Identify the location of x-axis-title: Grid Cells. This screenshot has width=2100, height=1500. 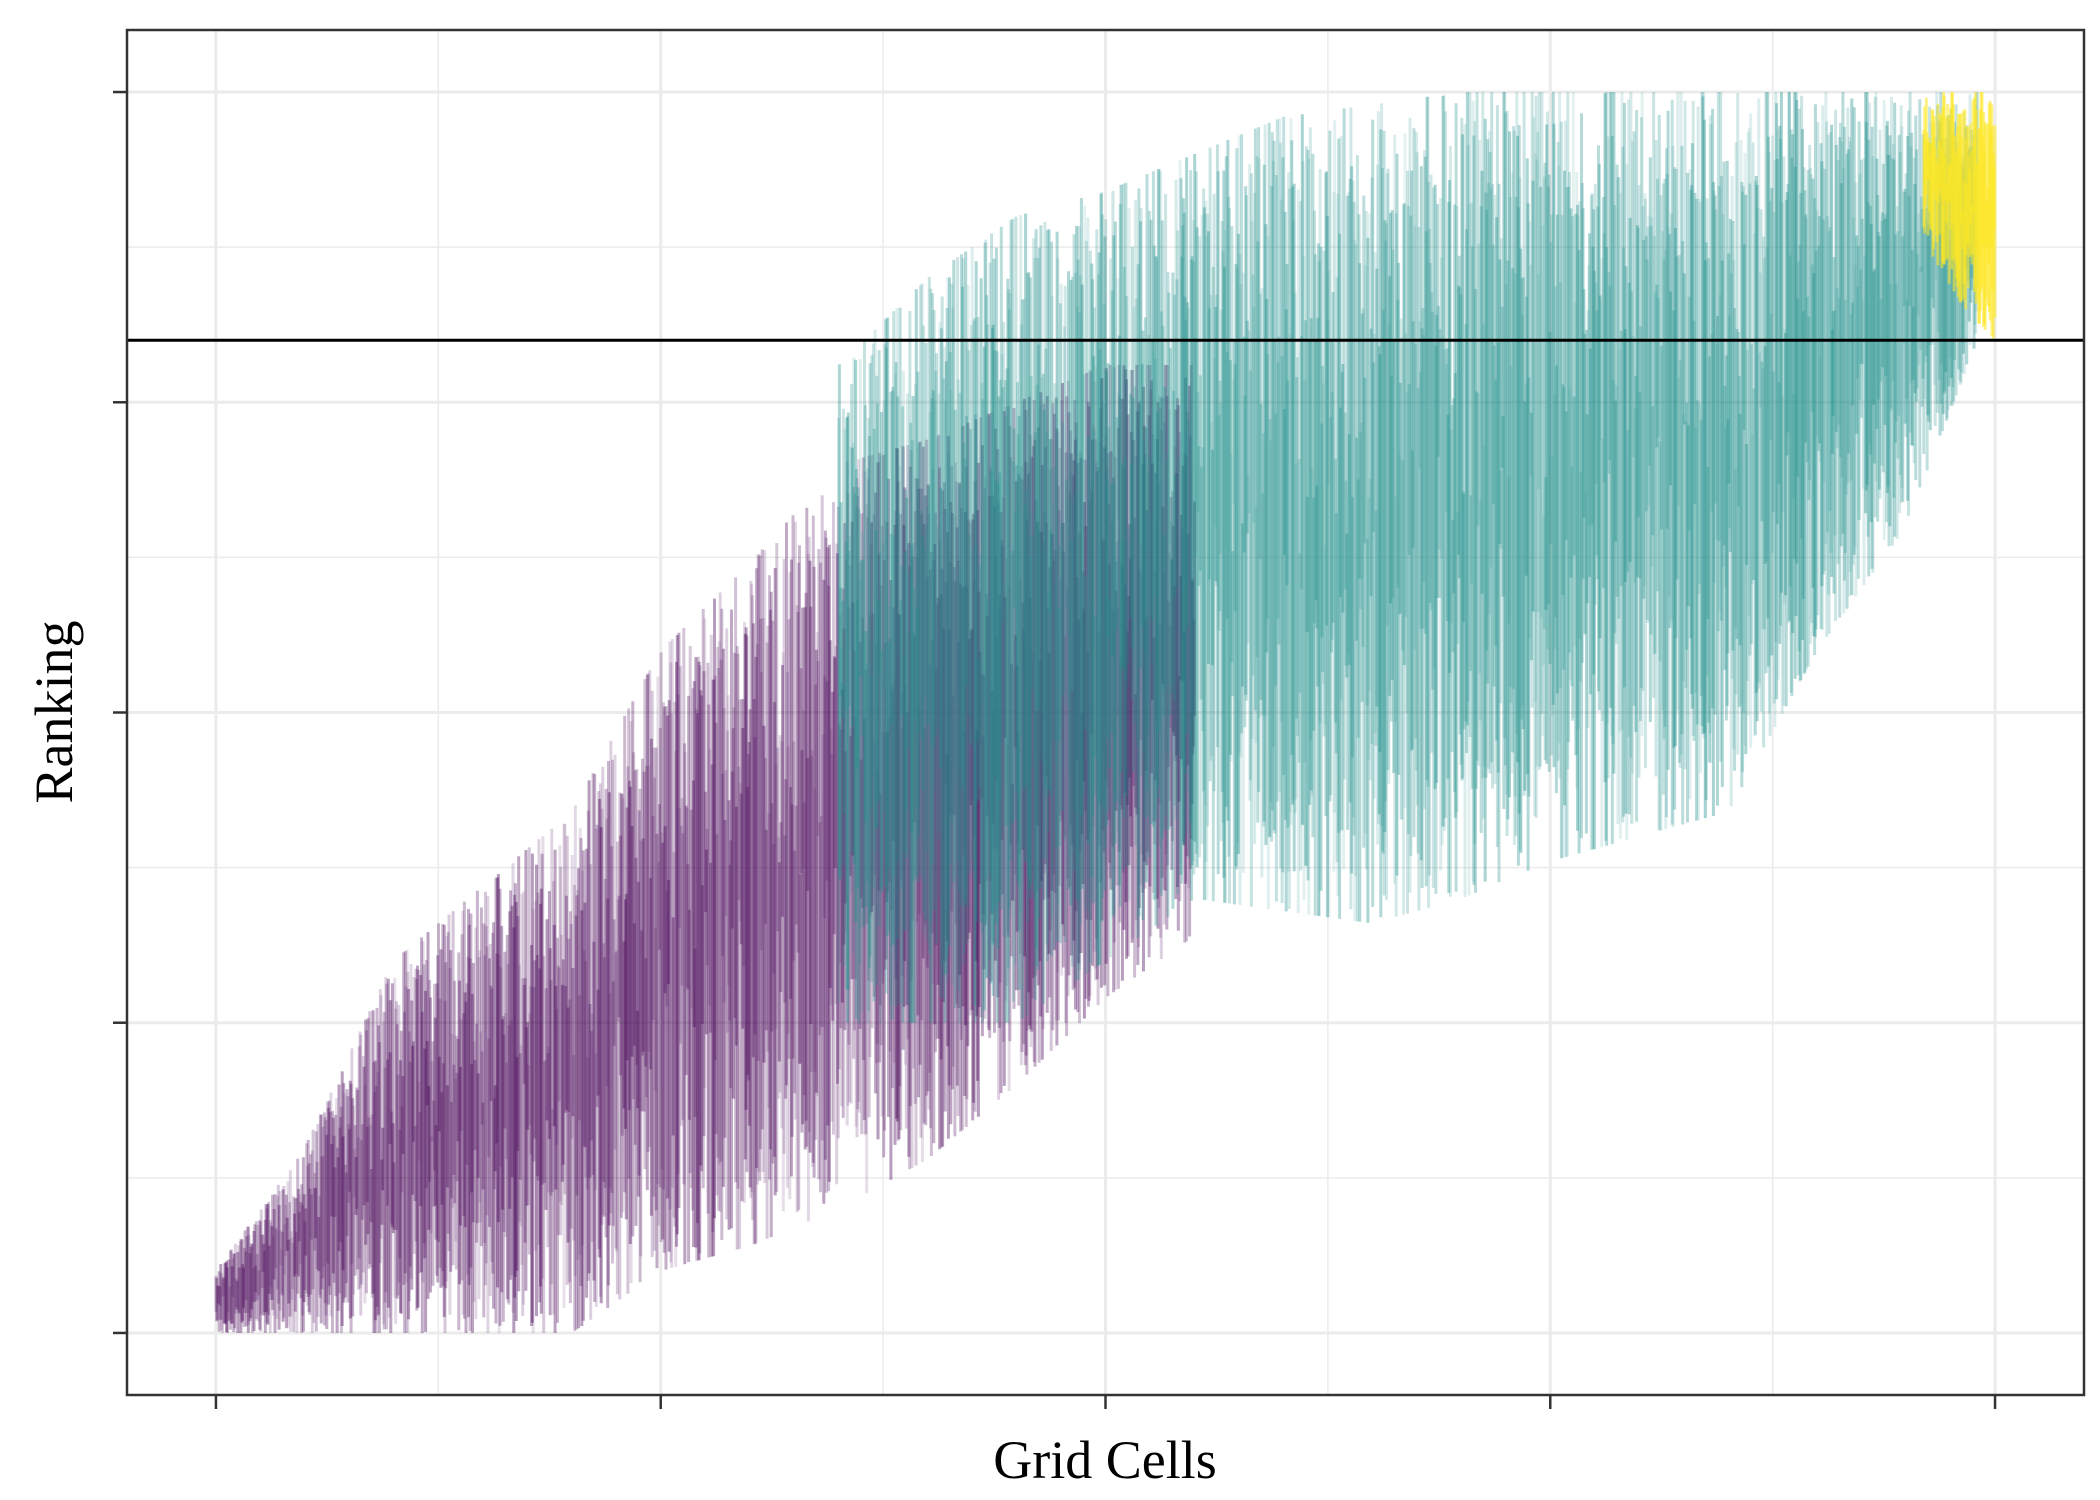
(1105, 1460).